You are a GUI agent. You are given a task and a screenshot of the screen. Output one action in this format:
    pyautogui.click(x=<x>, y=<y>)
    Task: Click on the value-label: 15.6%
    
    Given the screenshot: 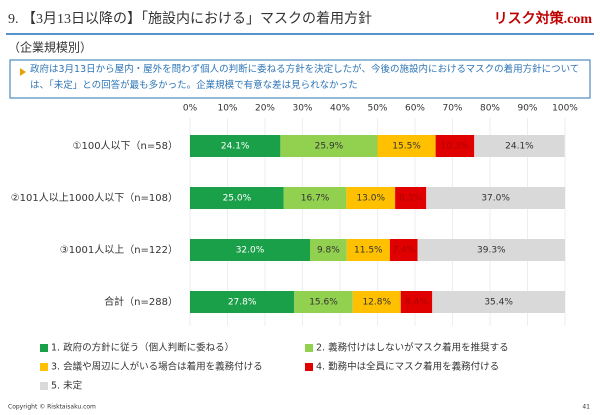 What is the action you would take?
    pyautogui.click(x=323, y=303)
    